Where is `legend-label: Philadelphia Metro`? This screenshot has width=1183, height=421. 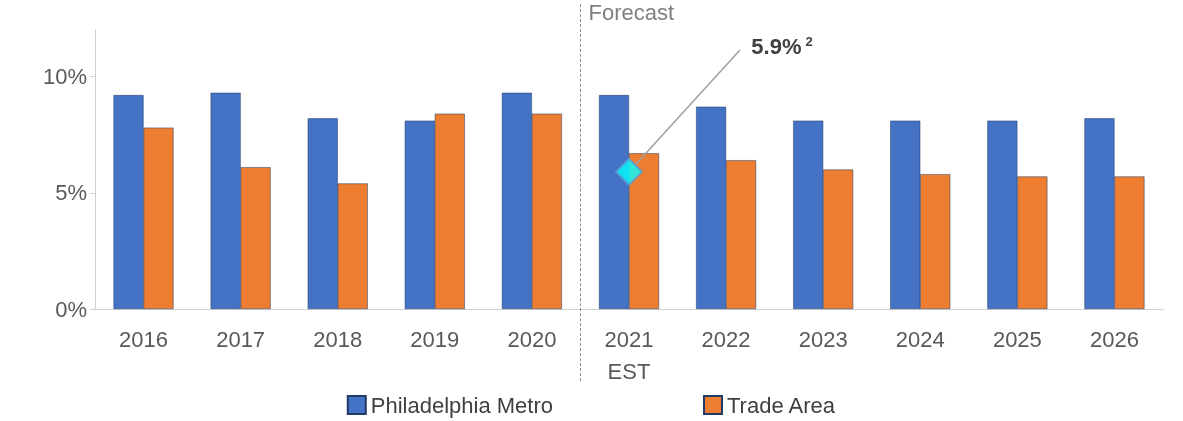 legend-label: Philadelphia Metro is located at coordinates (462, 405).